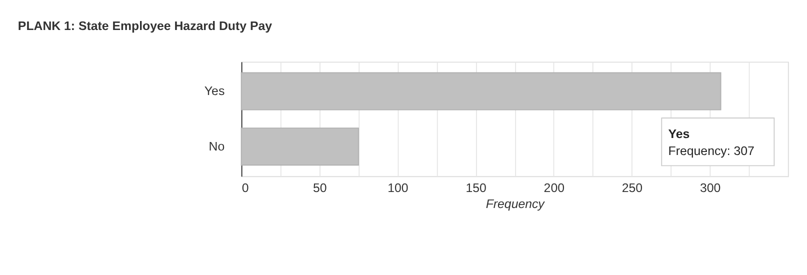  I want to click on annotation: Yes Frequency: 307, so click(711, 142).